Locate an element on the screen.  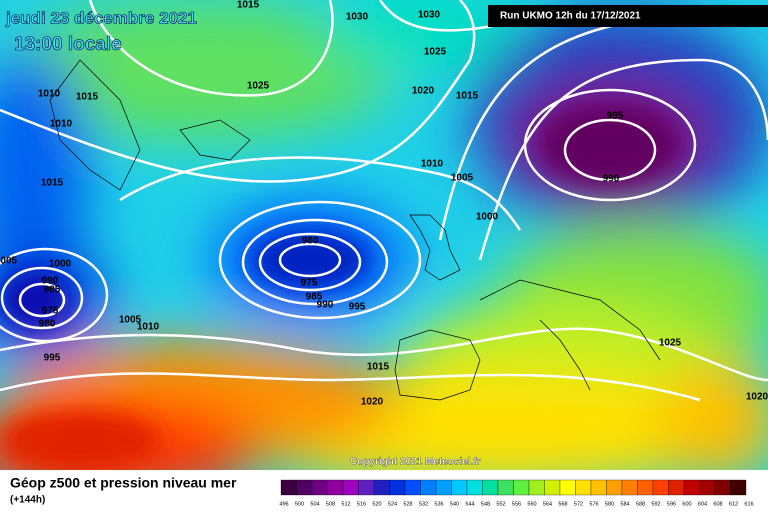
scale-label: 536 is located at coordinates (438, 504).